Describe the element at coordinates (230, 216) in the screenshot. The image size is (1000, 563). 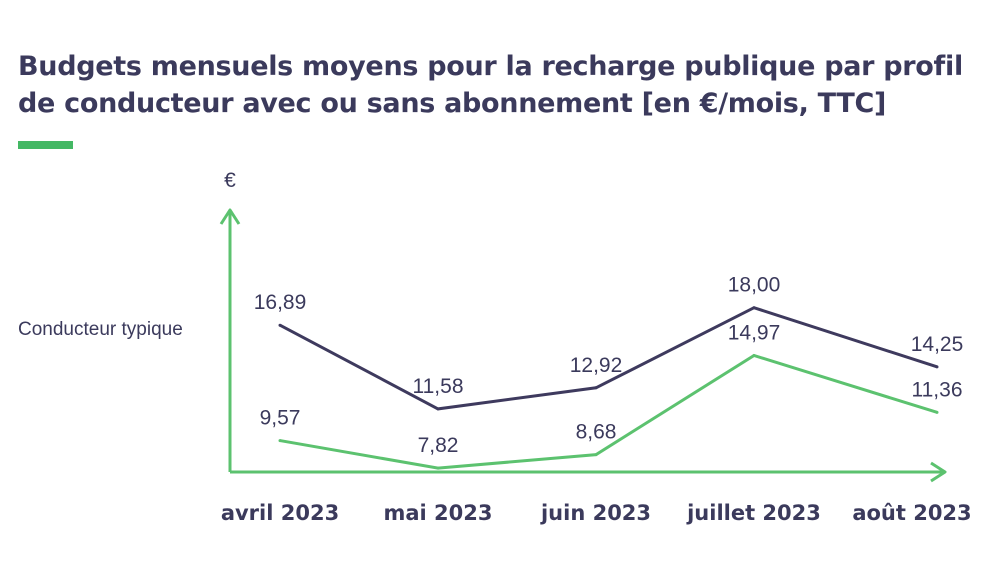
I see `y-axis-arrow` at that location.